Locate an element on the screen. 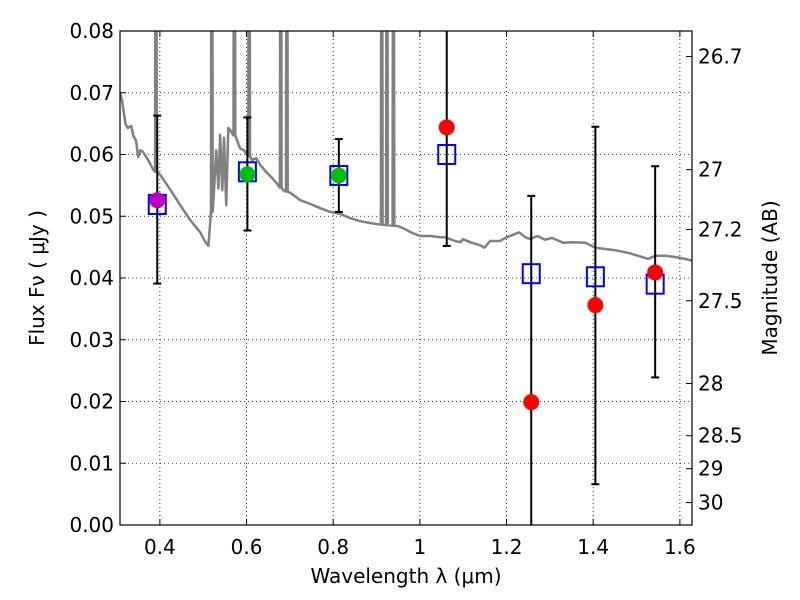 The height and width of the screenshot is (600, 800). y-right-tick-label: 26.7 is located at coordinates (720, 57).